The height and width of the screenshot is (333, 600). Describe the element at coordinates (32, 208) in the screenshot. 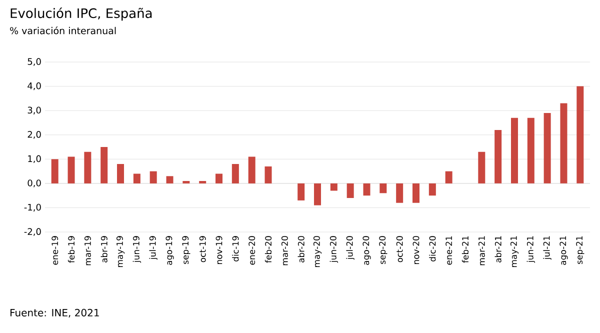

I see `y-tick-label: -1,0` at that location.